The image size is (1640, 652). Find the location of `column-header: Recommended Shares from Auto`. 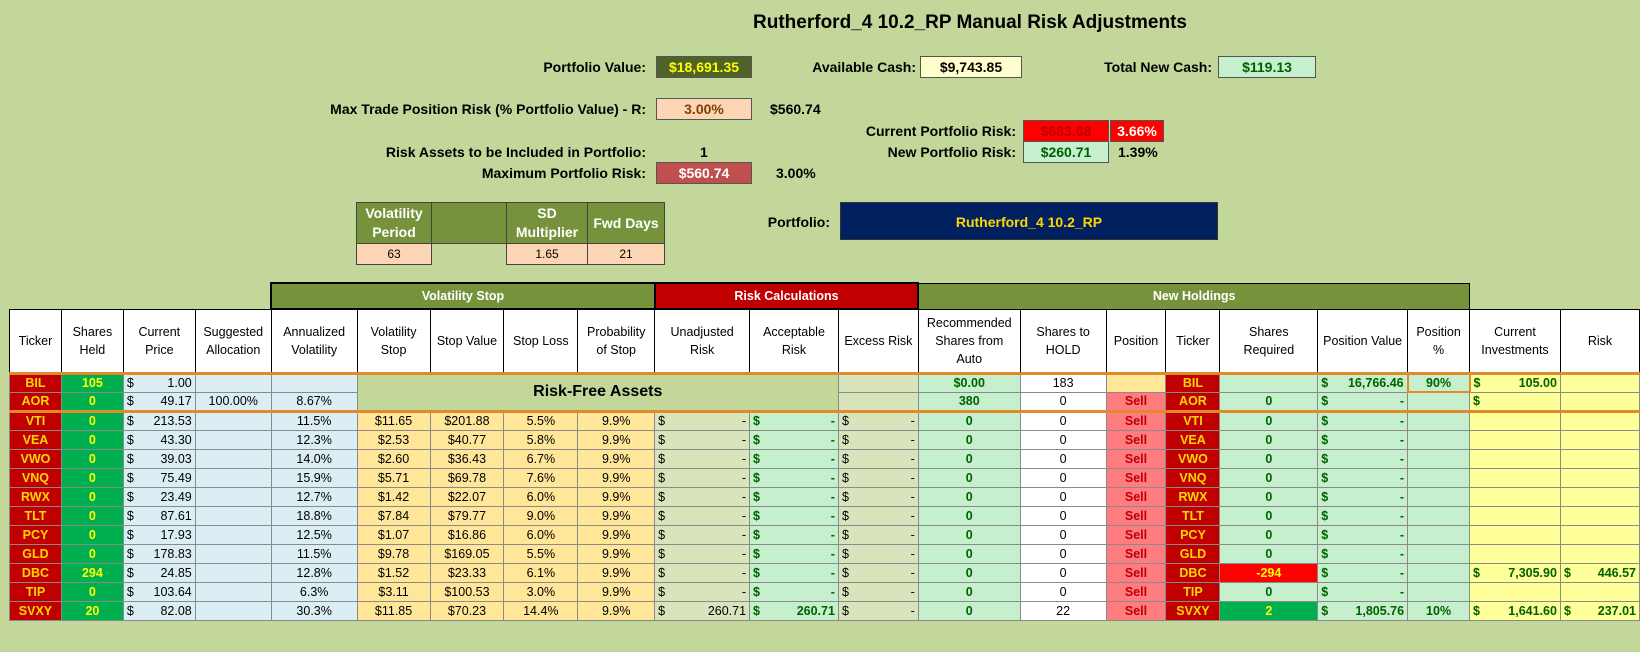

column-header: Recommended Shares from Auto is located at coordinates (969, 341).